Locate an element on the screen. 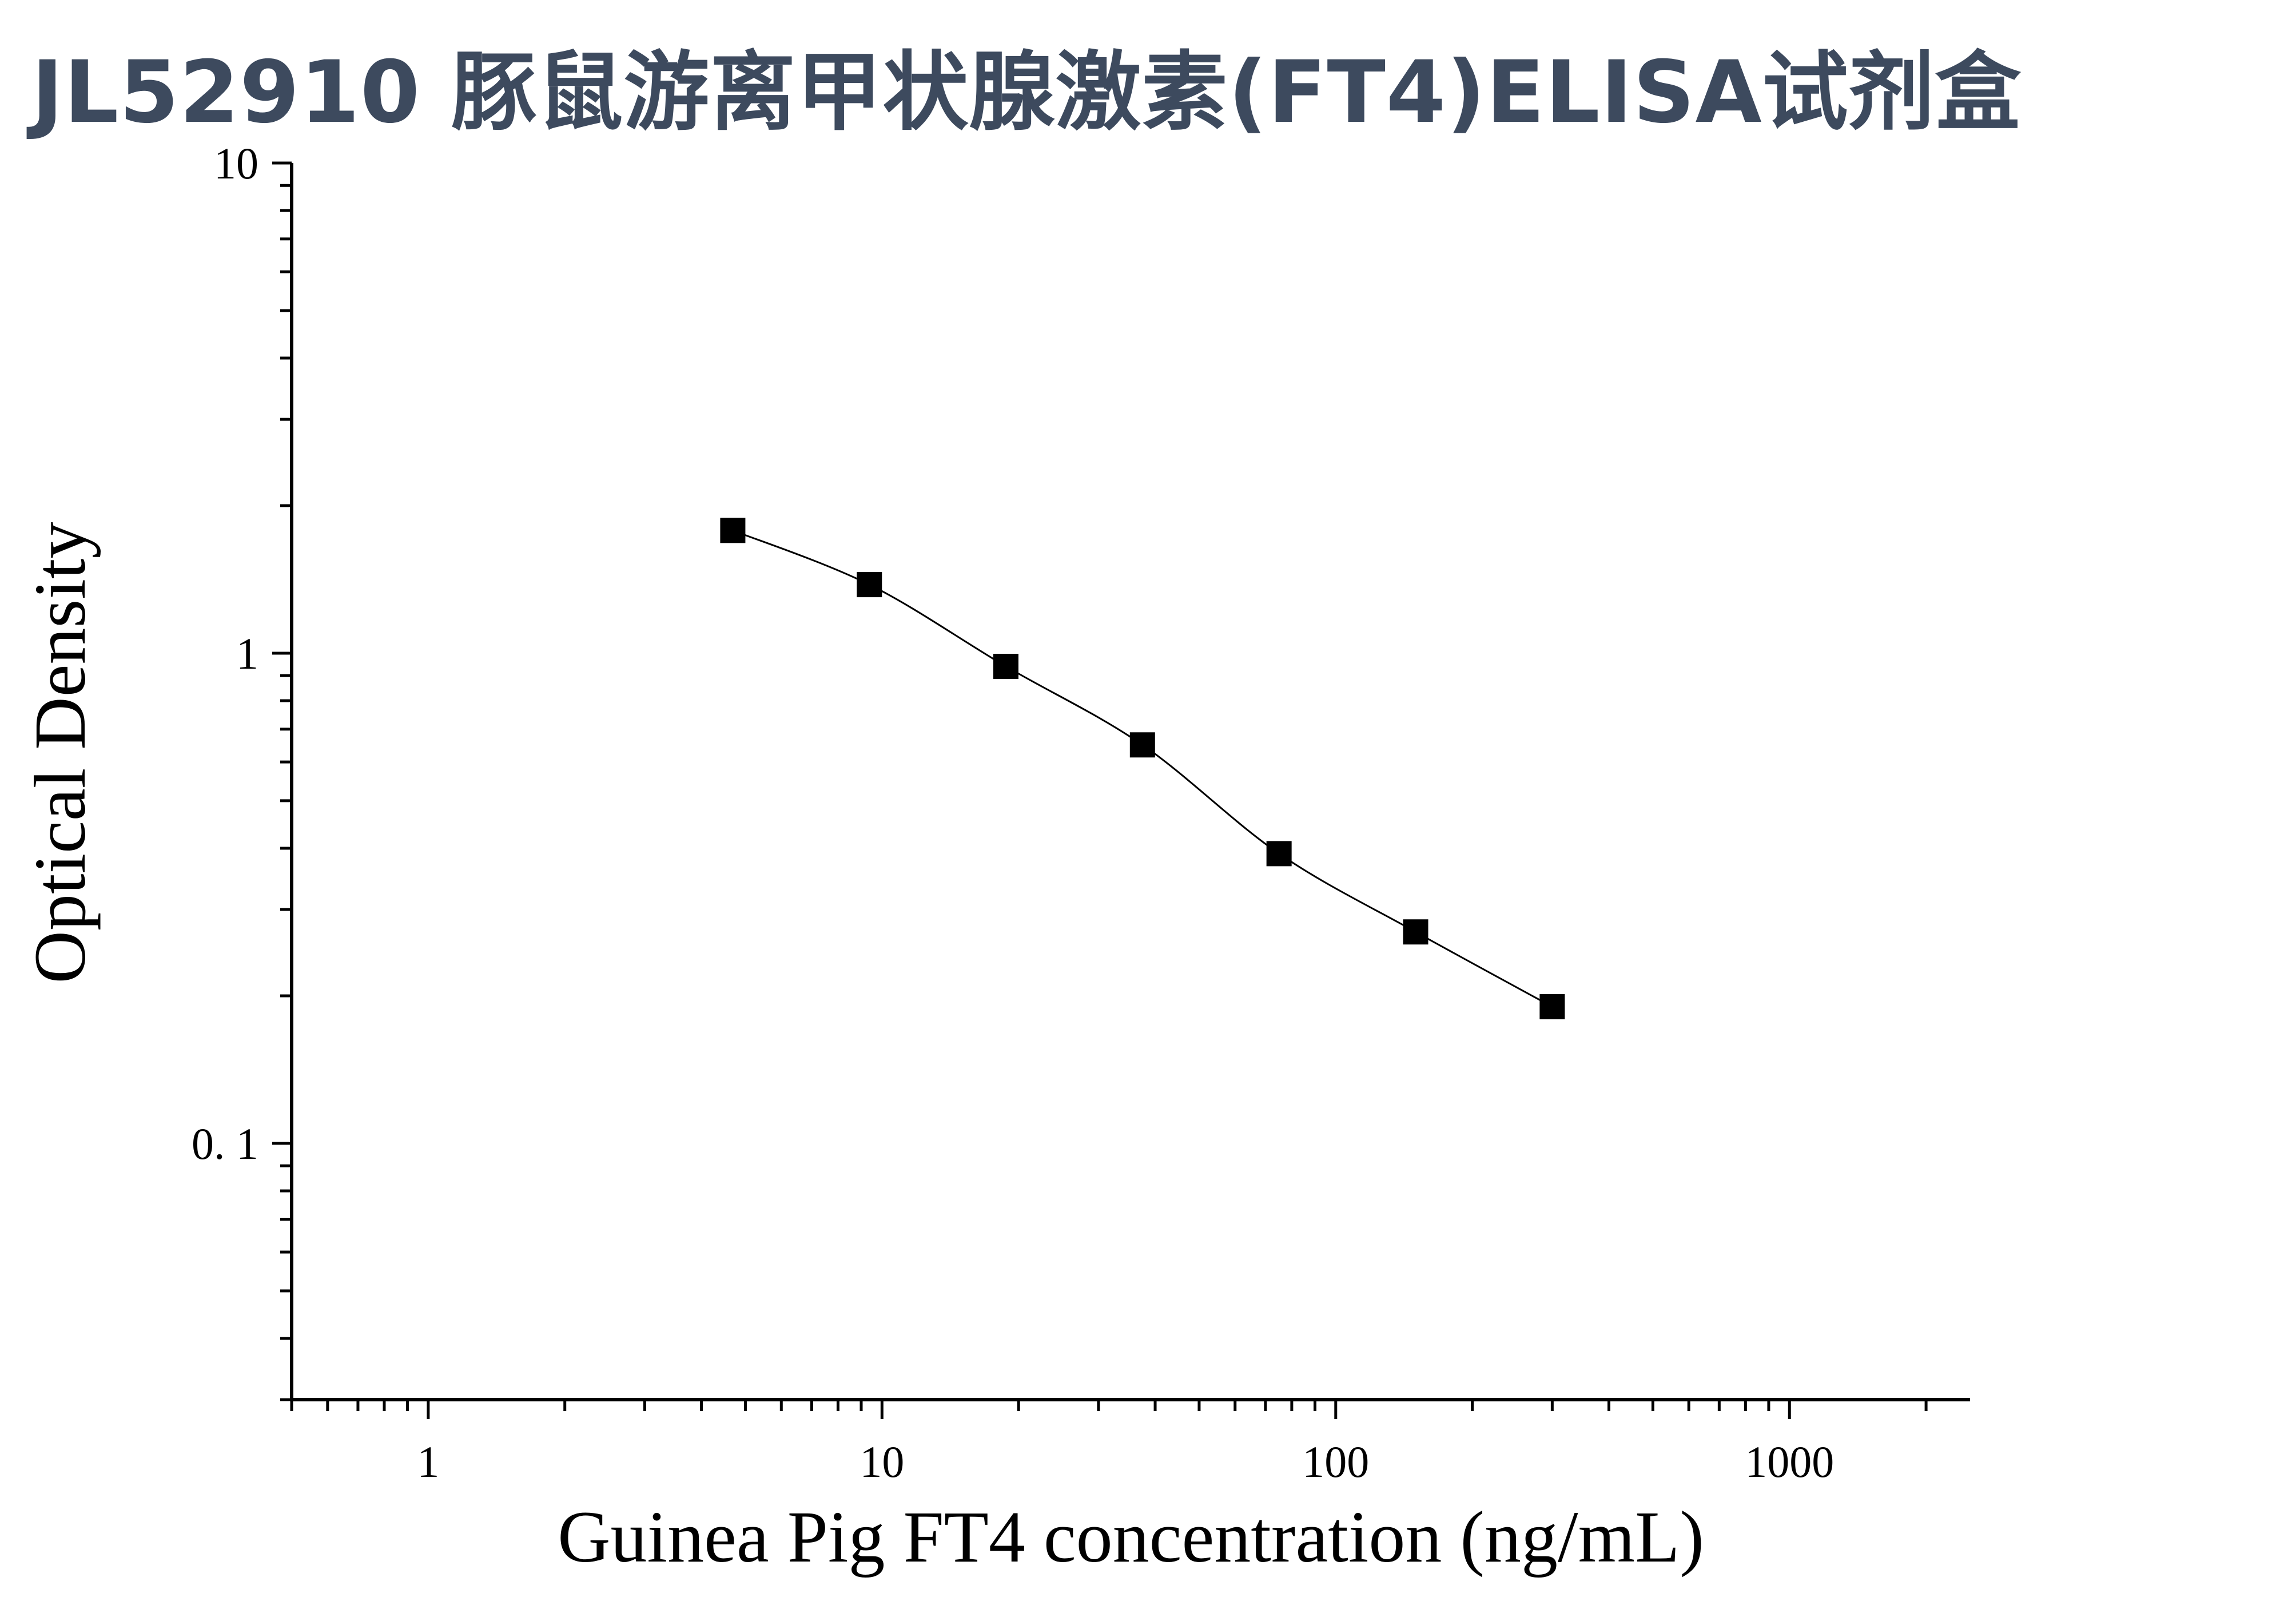 The height and width of the screenshot is (1605, 2296). fit-curve is located at coordinates (1142, 768).